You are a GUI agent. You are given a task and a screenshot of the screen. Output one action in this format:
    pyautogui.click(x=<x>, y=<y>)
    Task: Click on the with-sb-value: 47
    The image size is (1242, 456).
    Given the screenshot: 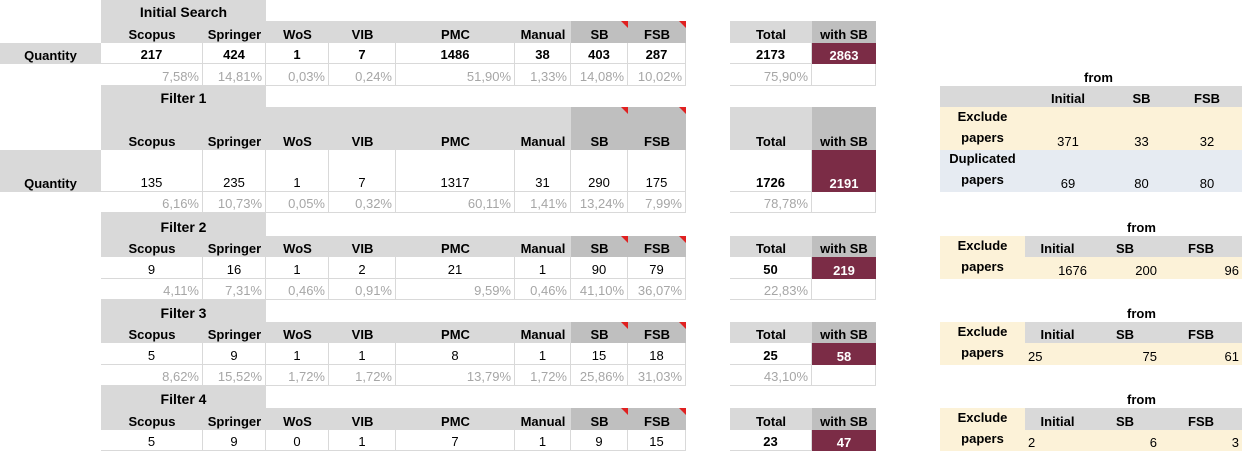 What is the action you would take?
    pyautogui.click(x=844, y=440)
    